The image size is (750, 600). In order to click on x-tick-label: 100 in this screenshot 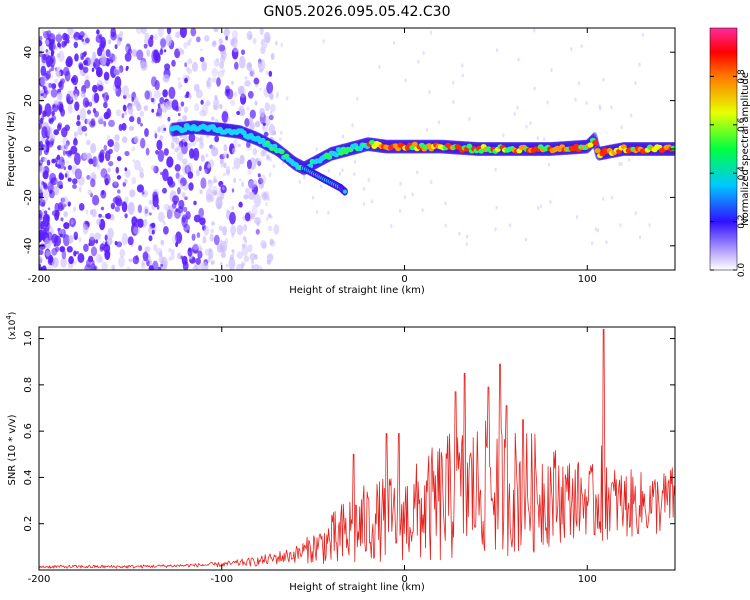, I will do `click(587, 279)`.